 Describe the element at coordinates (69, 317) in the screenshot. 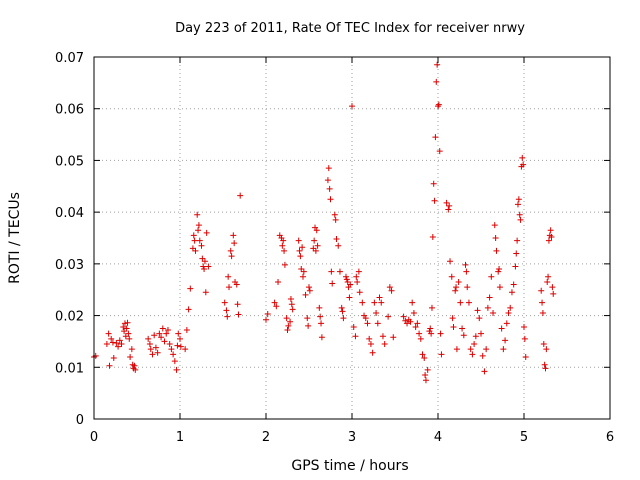

I see `y-tick-label: 0.02` at that location.